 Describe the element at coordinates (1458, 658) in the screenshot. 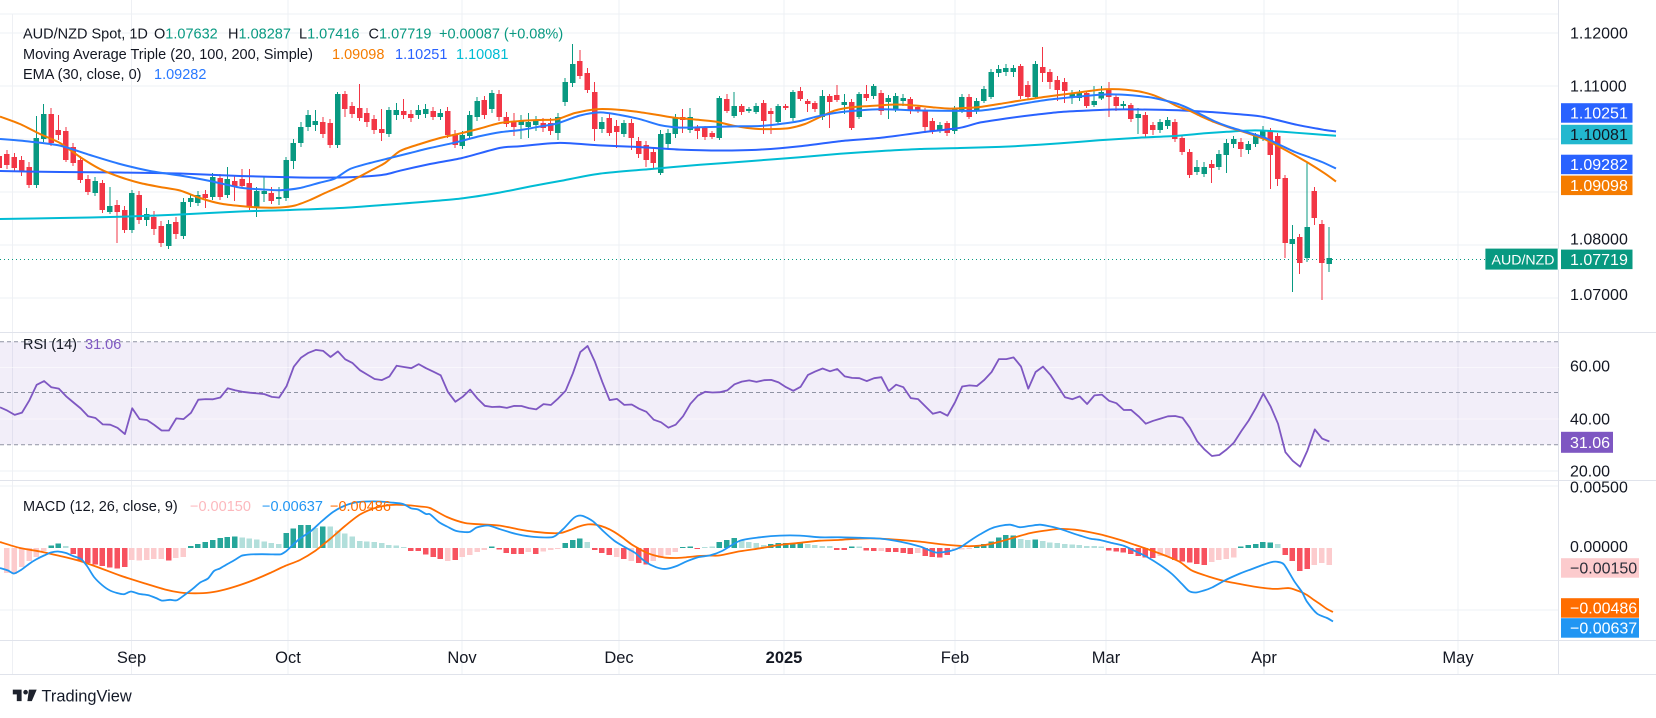

I see `svg-text: May` at that location.